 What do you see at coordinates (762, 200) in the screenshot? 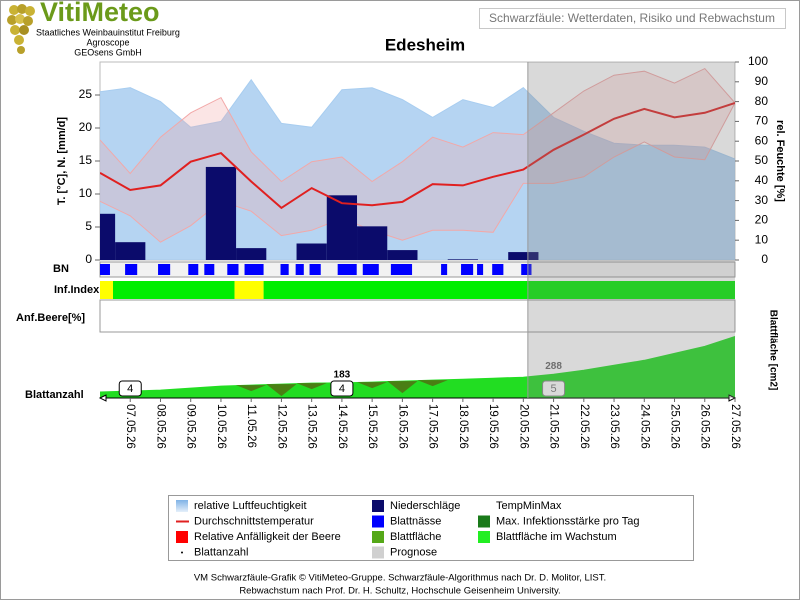
I see `y2-tick-label: 30` at bounding box center [762, 200].